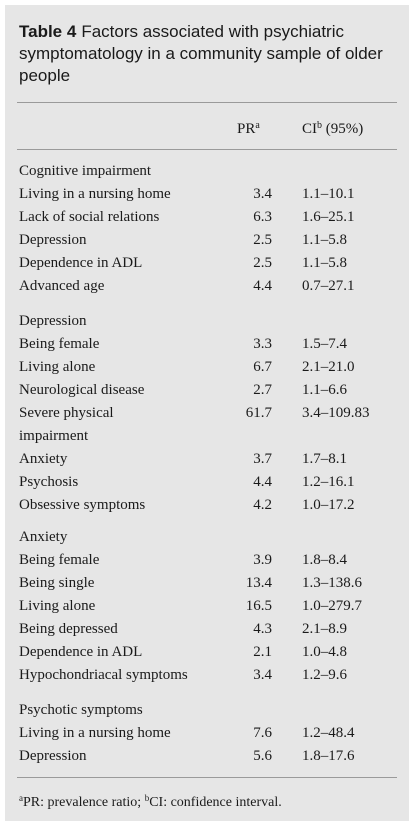  Describe the element at coordinates (257, 125) in the screenshot. I see `header-pr-sup: a` at that location.